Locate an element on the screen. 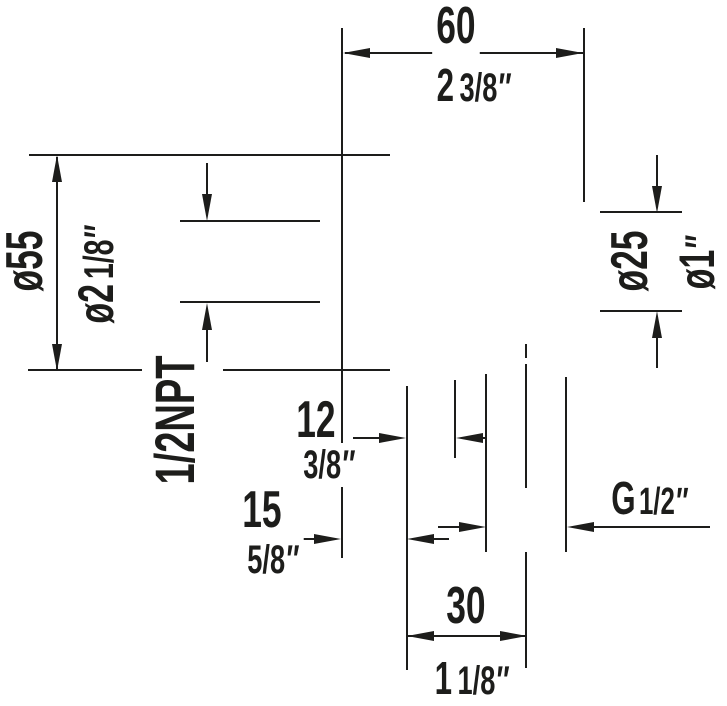 Image resolution: width=727 pixels, height=706 pixels. dimension-line-flange-dia is located at coordinates (57, 263).